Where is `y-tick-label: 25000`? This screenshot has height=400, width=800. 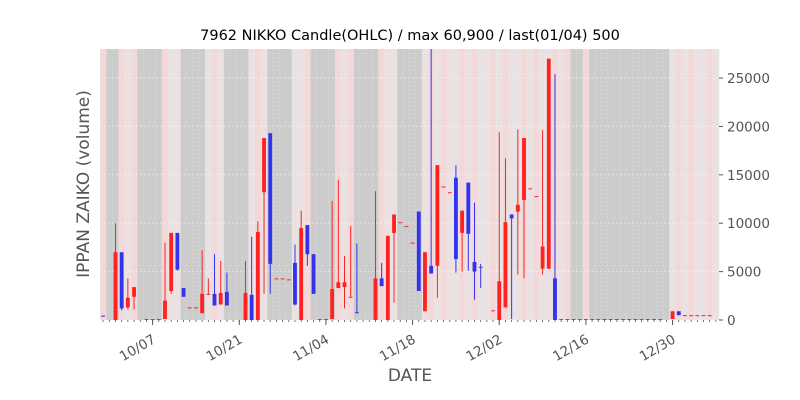 y-tick-label: 25000 is located at coordinates (748, 79).